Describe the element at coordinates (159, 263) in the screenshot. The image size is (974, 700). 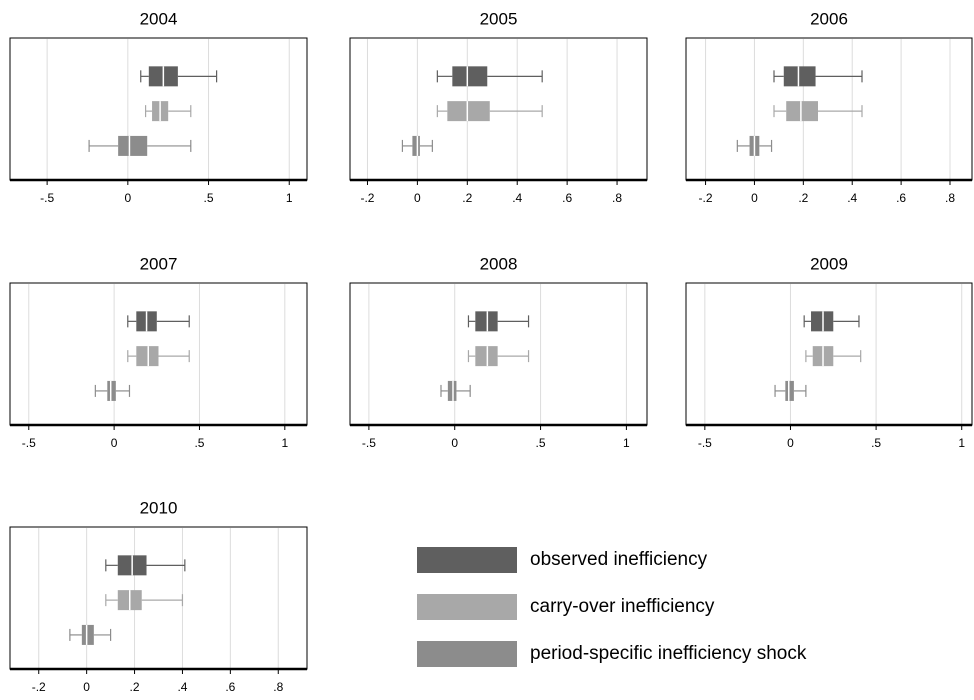
I see `chart-title: 2007` at that location.